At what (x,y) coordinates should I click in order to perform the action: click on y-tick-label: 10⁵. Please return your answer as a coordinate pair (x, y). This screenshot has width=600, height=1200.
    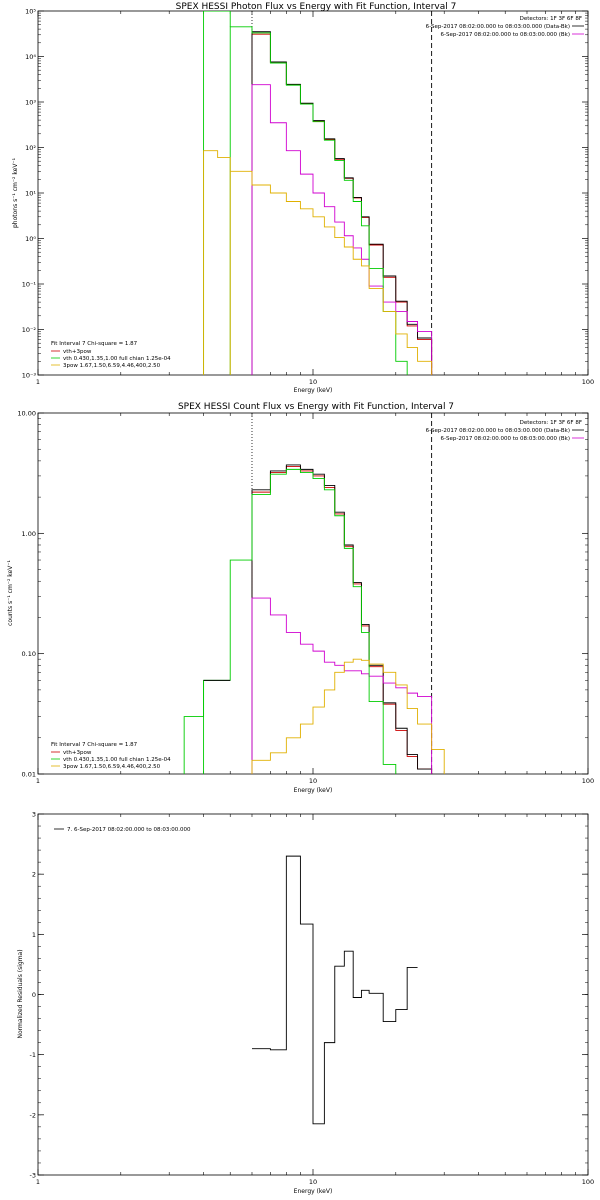
    Looking at the image, I should click on (30, 12).